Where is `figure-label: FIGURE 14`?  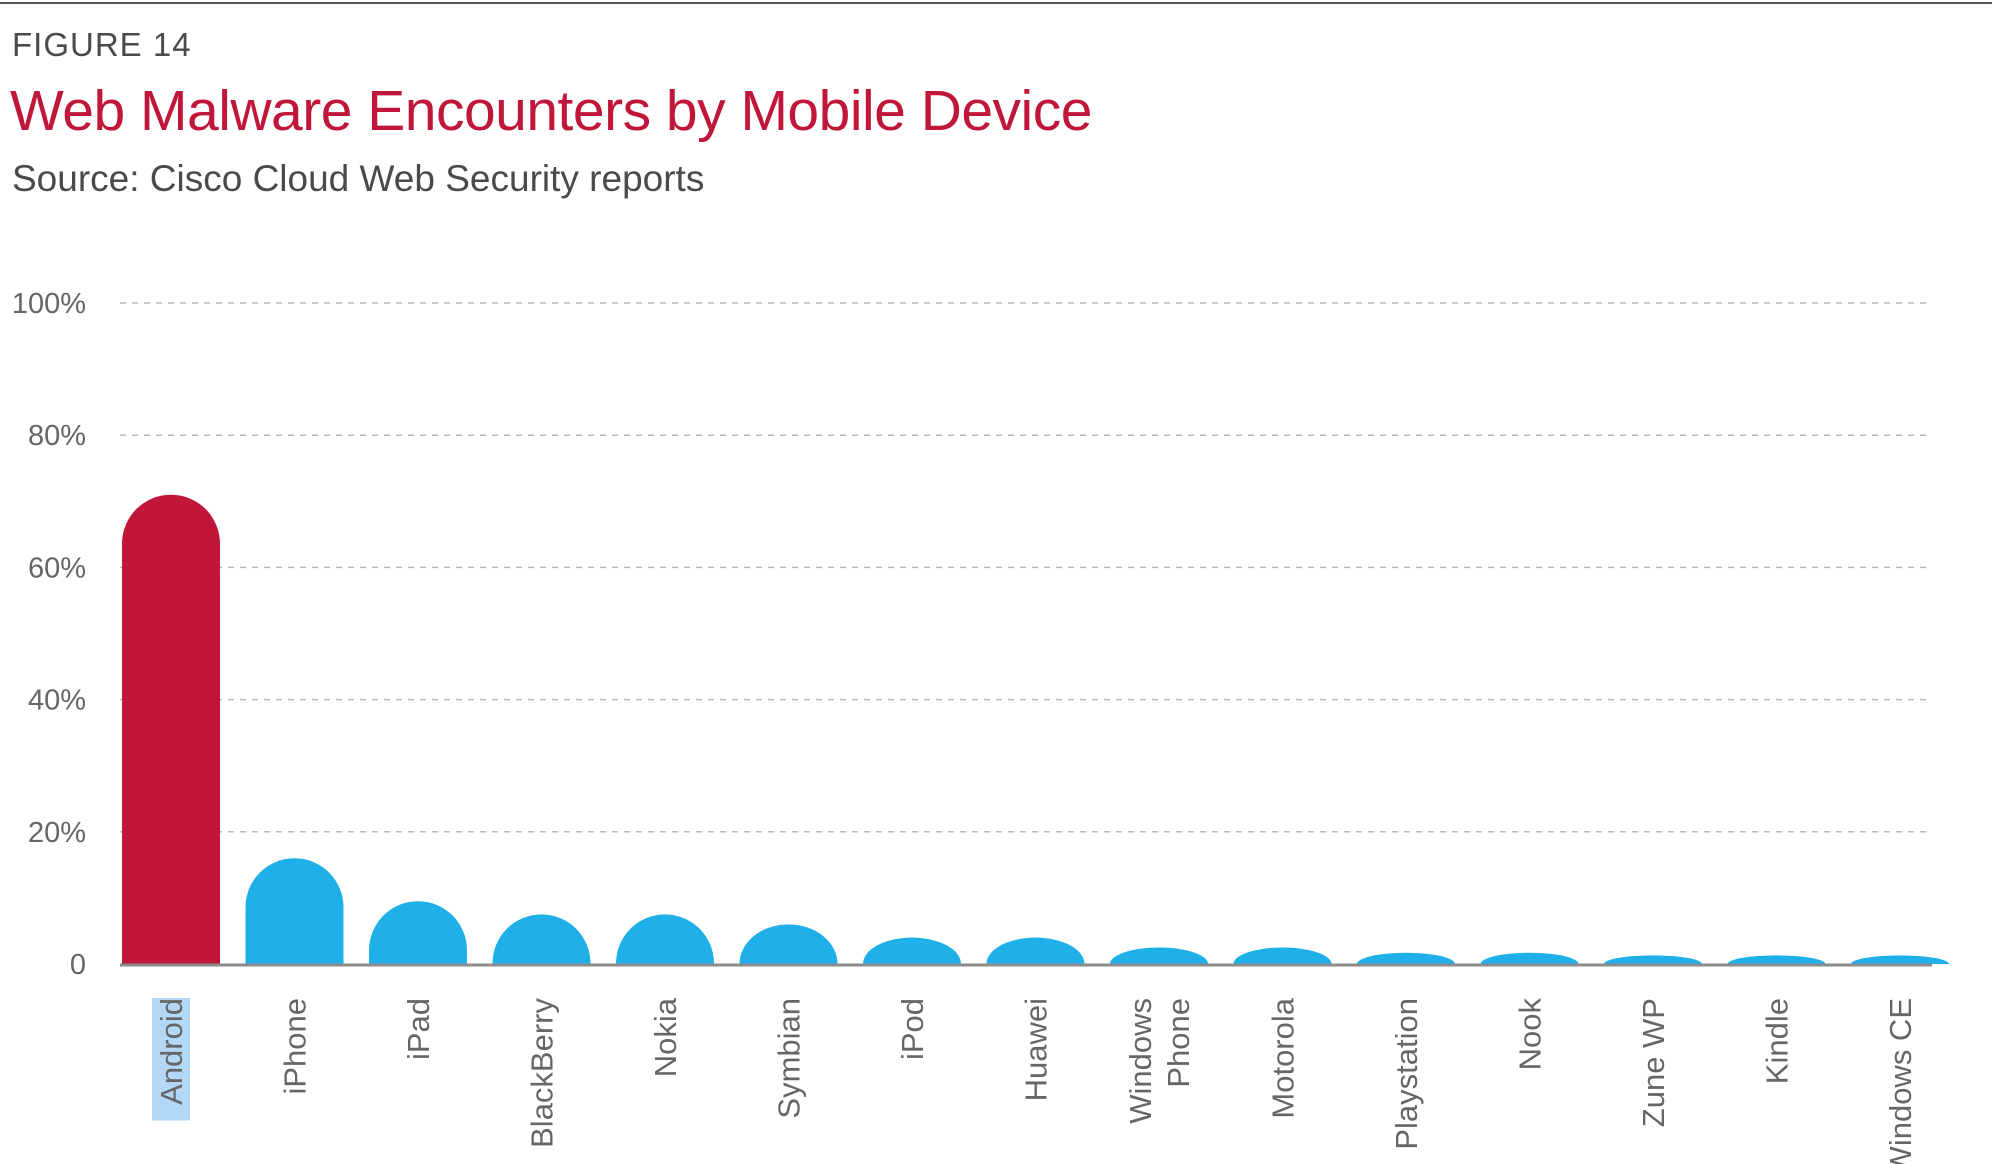
figure-label: FIGURE 14 is located at coordinates (102, 44).